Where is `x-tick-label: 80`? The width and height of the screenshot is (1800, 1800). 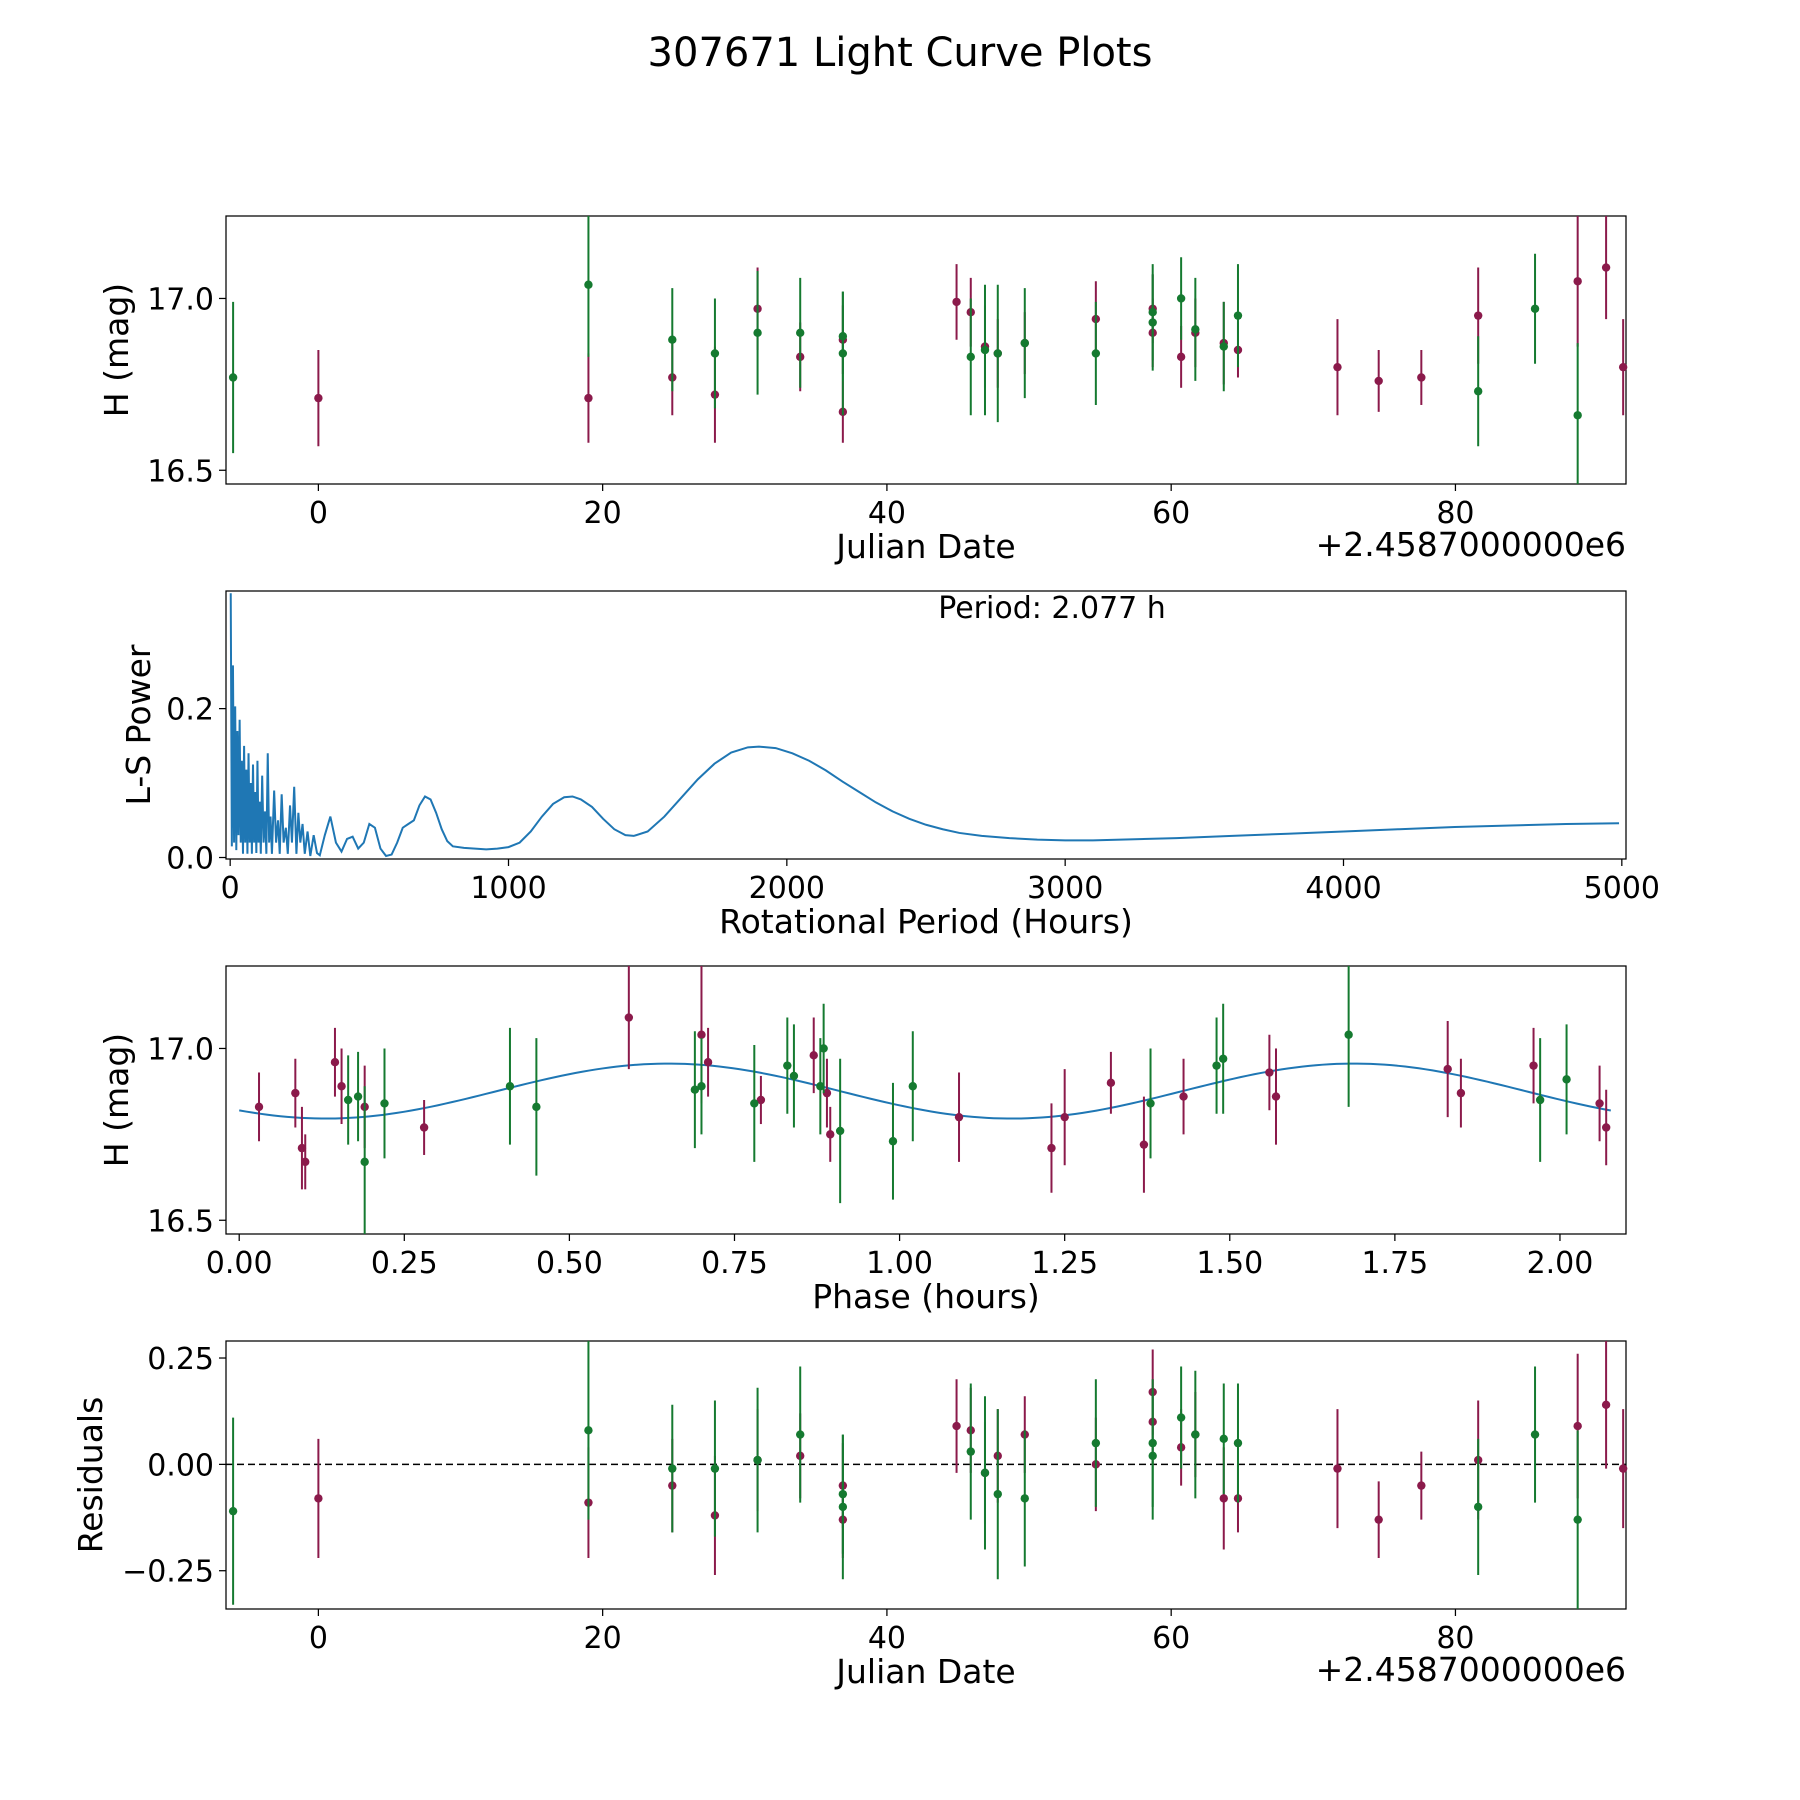
x-tick-label: 80 is located at coordinates (1455, 1638).